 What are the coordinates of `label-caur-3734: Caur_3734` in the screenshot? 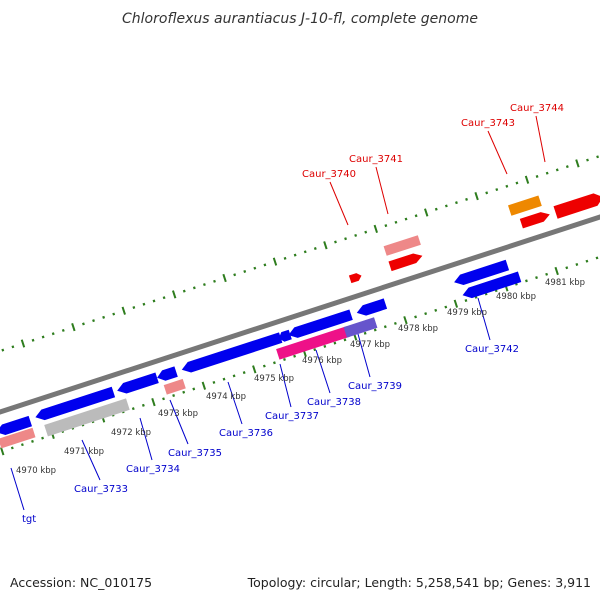 It's located at (153, 469).